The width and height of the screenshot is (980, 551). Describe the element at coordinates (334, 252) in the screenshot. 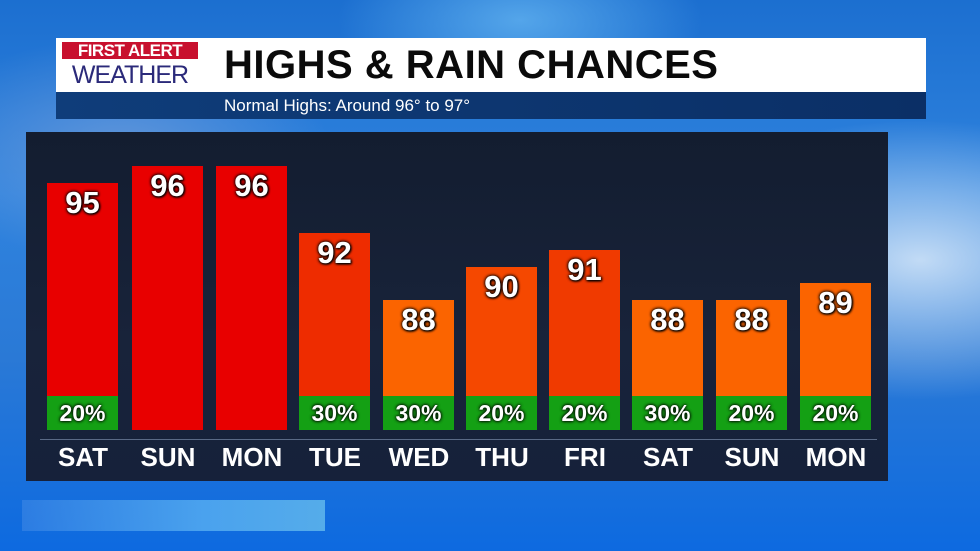

I see `high-temp-value: 92` at that location.